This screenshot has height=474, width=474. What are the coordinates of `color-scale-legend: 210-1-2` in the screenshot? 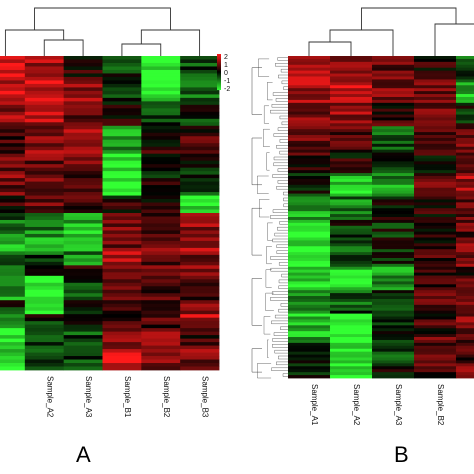 It's located at (223, 73).